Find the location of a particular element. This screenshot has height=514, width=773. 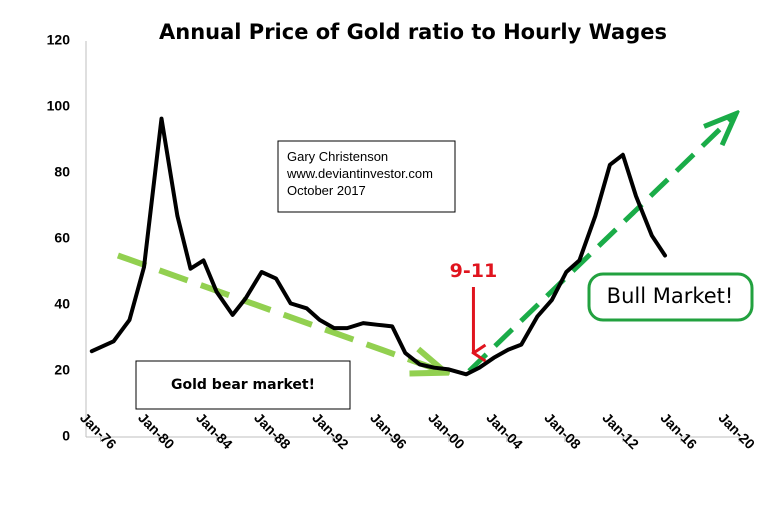

x-tick-label: Jan-96 is located at coordinates (388, 430).